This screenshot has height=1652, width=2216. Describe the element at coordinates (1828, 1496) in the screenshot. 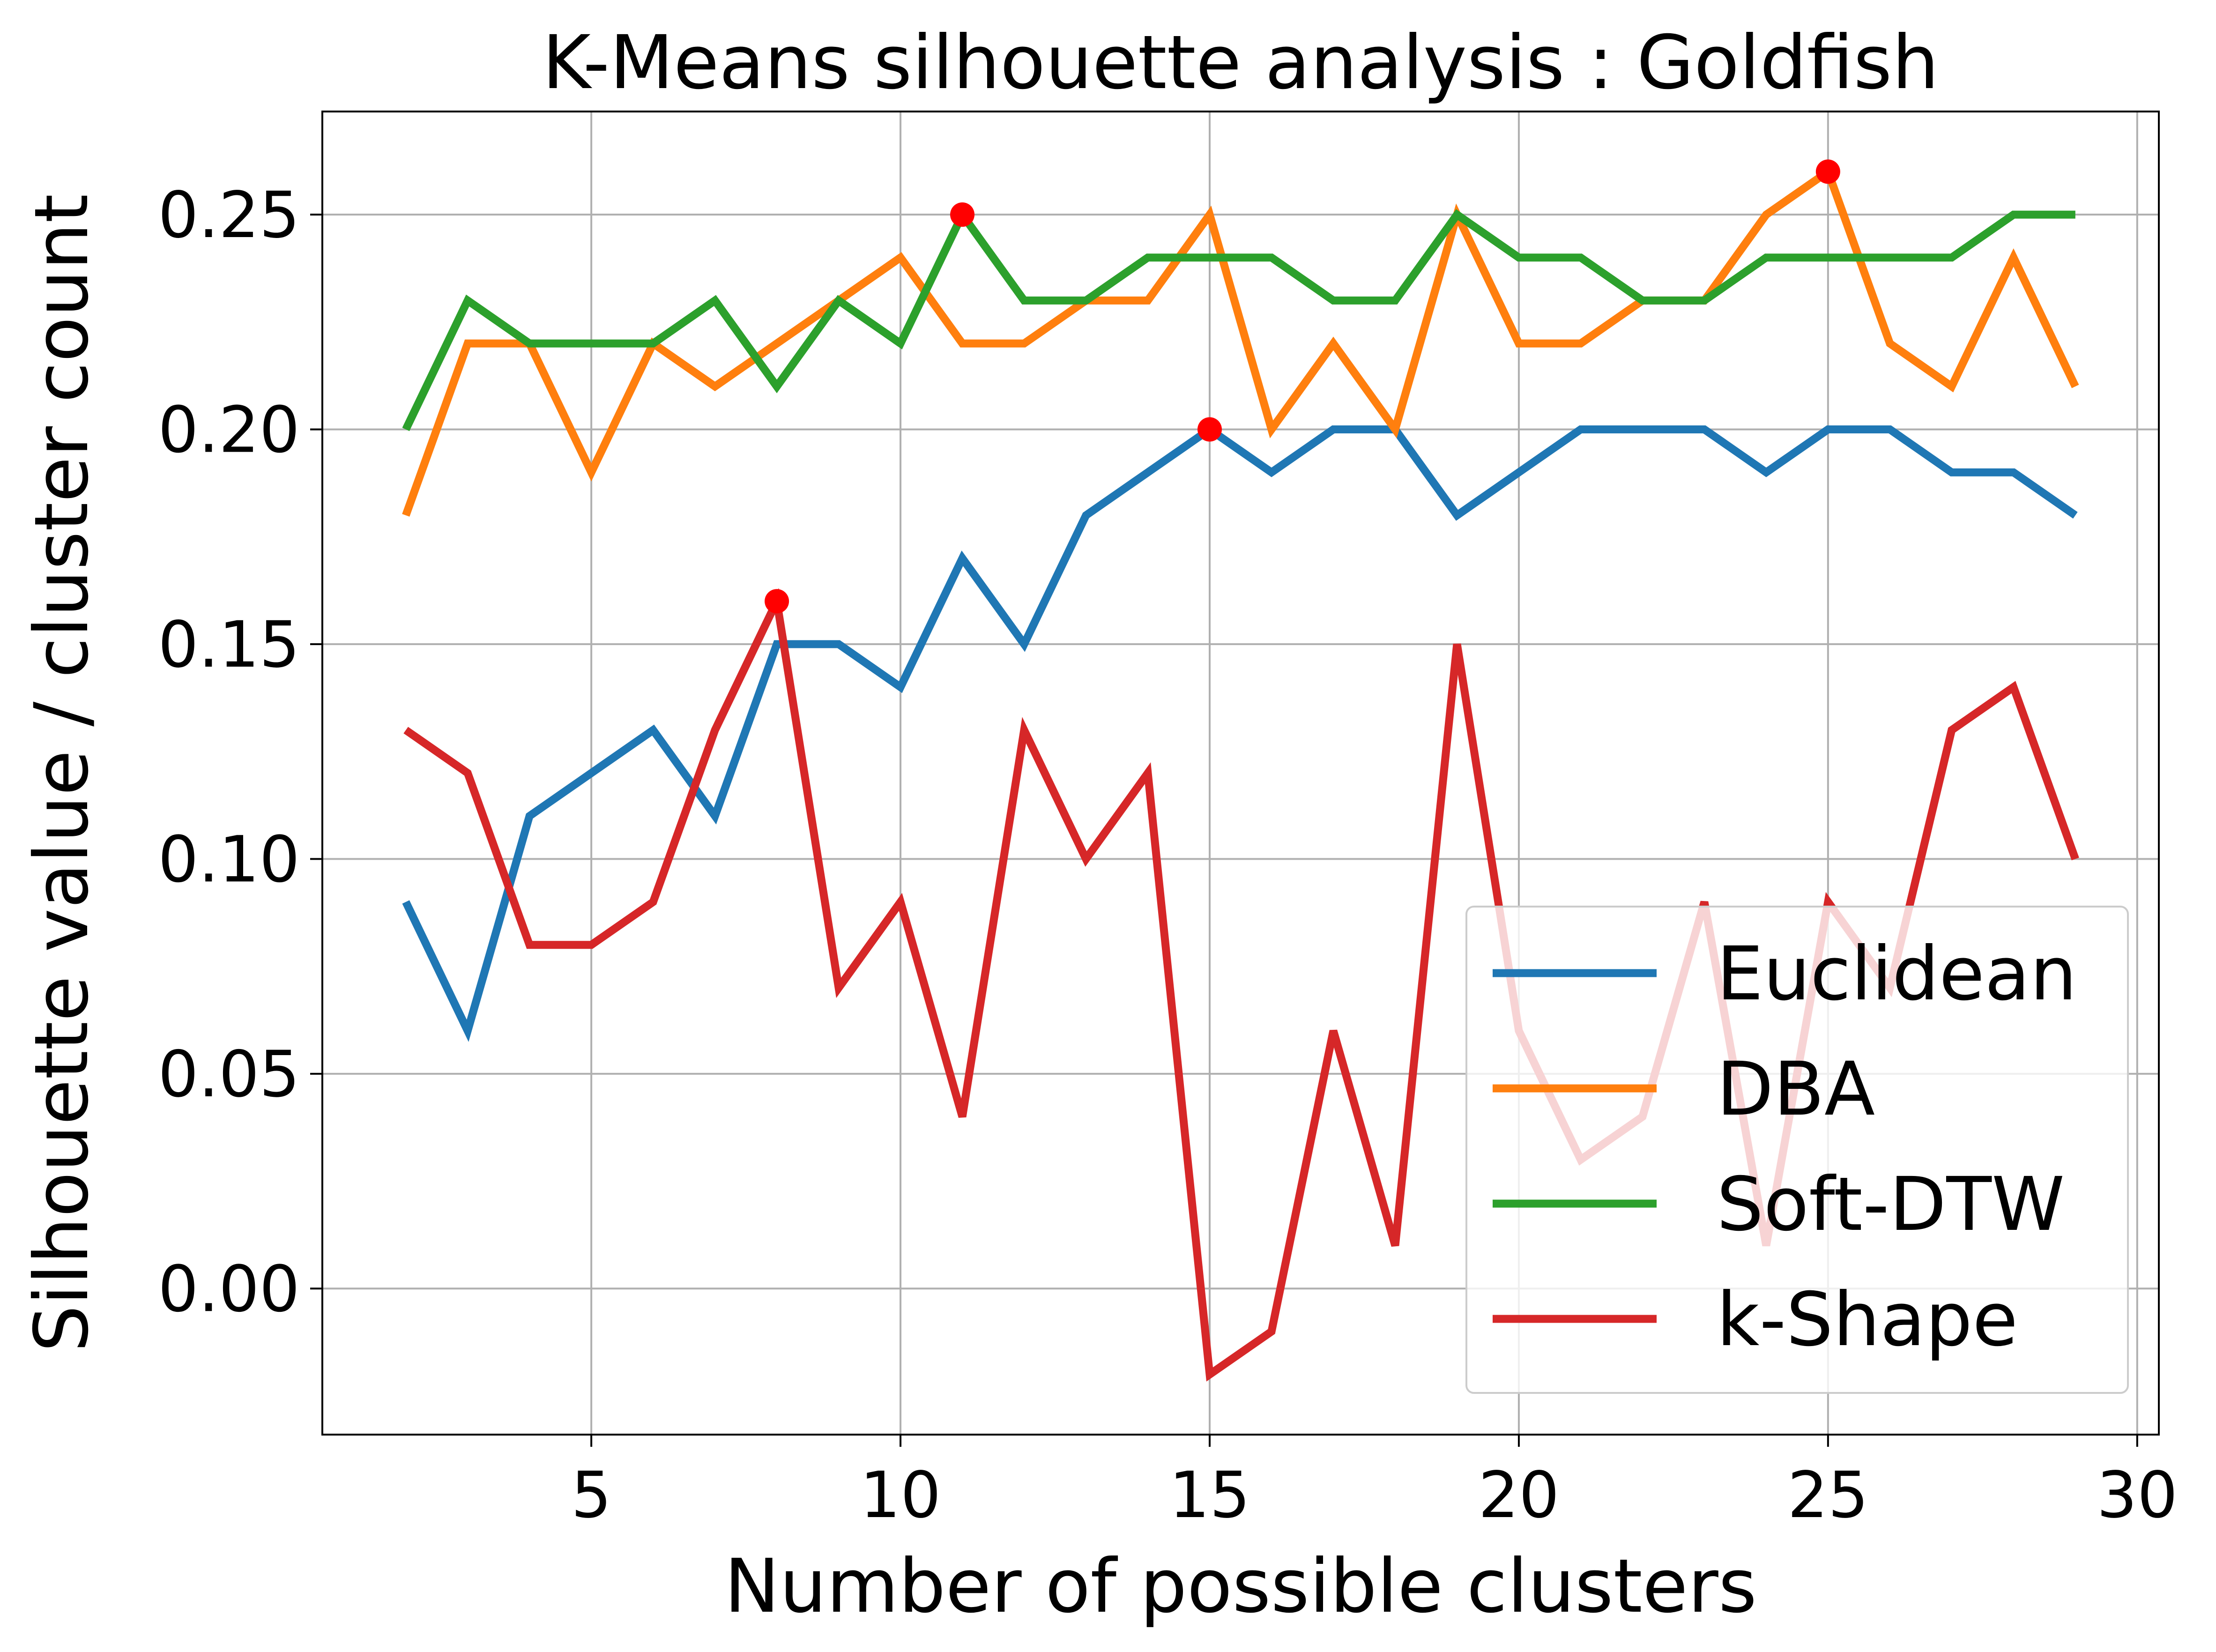

I see `x-tick-label: 25` at that location.